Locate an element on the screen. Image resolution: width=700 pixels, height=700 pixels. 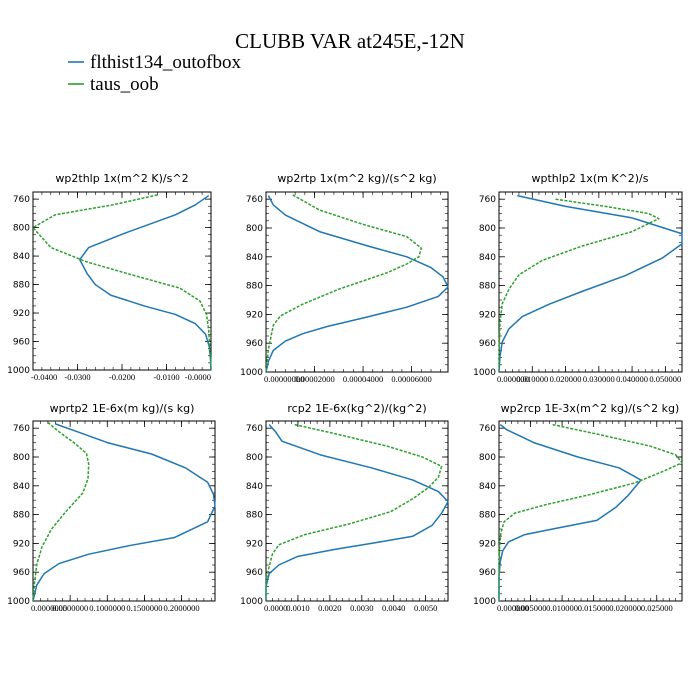
x-tick-label: 0.1500000 is located at coordinates (144, 608).